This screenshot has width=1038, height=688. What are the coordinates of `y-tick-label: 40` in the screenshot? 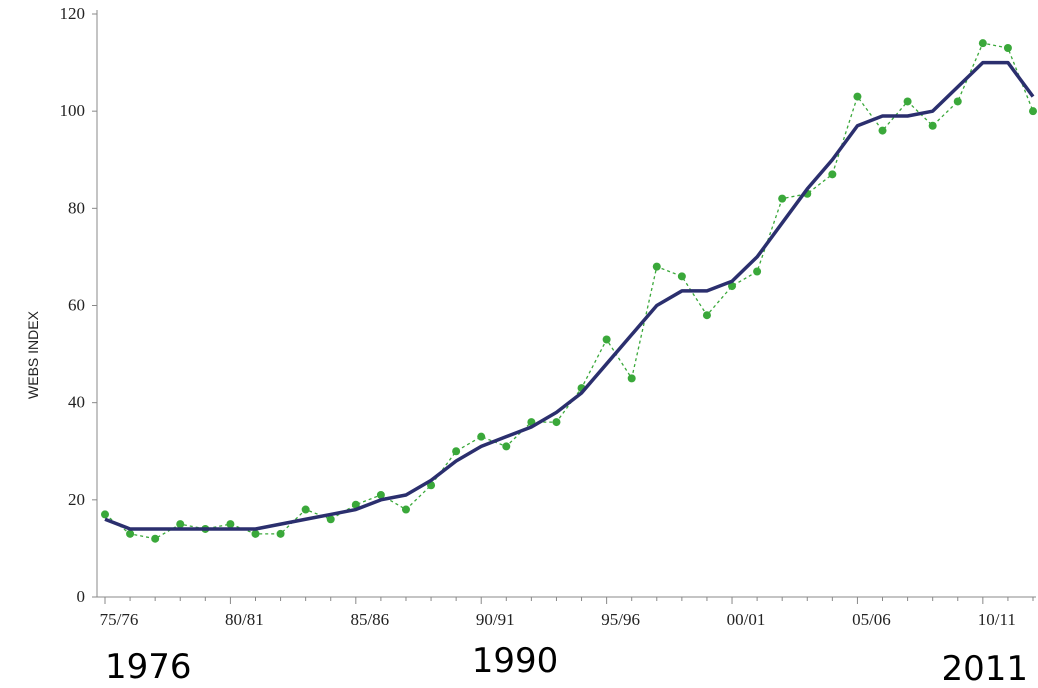 It's located at (76, 402).